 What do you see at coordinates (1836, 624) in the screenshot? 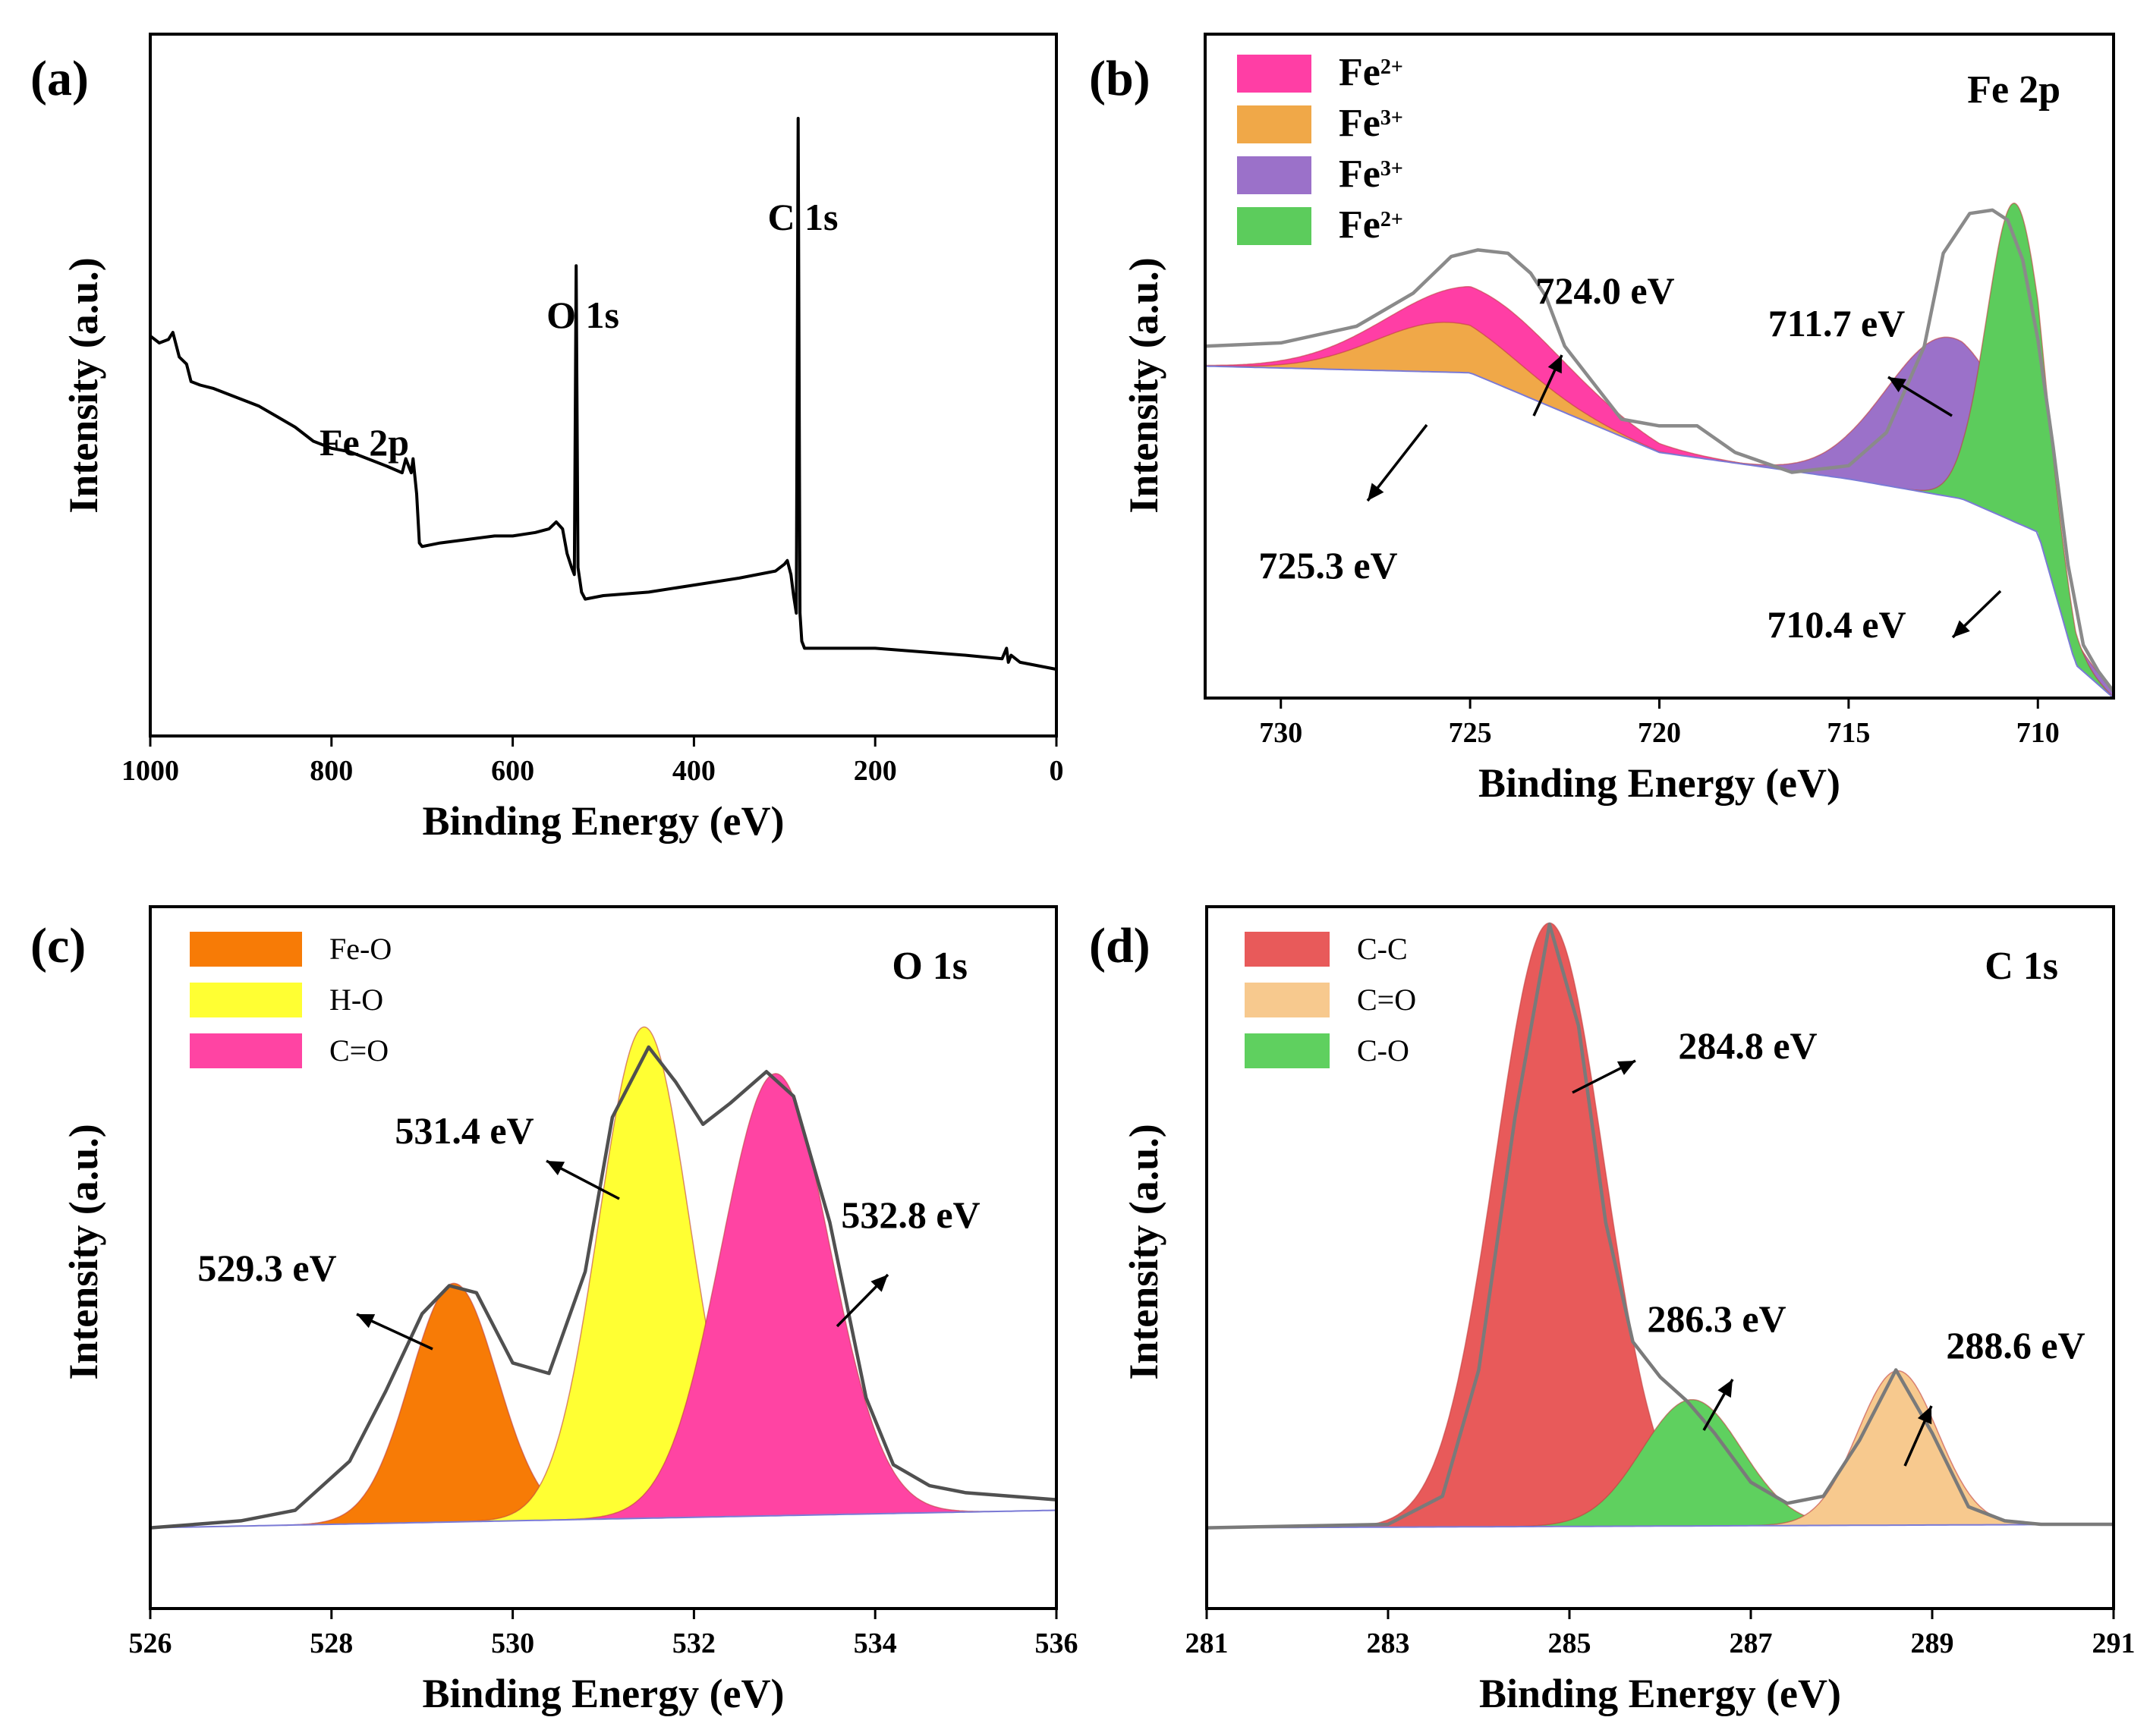
I see `peak-annotation: 710.4 eV` at bounding box center [1836, 624].